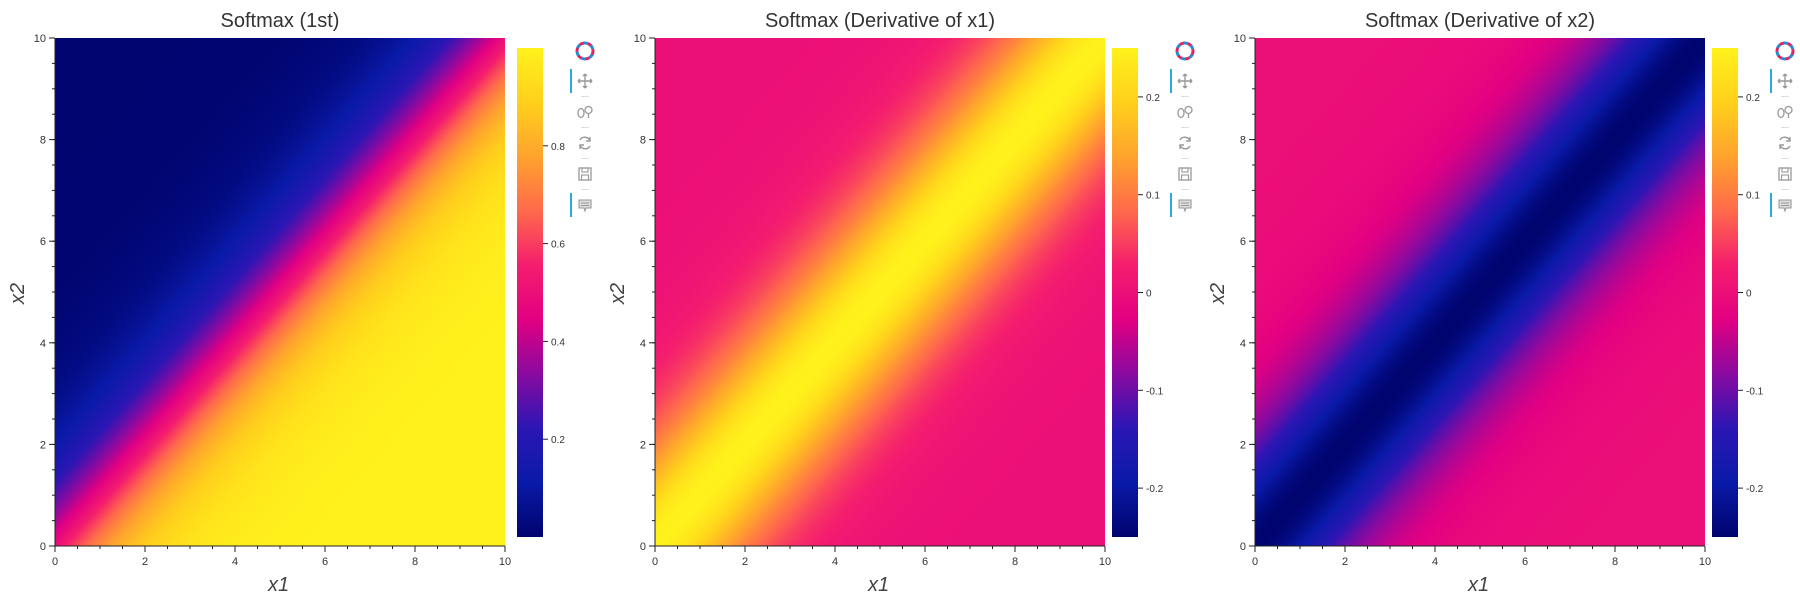 Image resolution: width=1800 pixels, height=600 pixels. What do you see at coordinates (1155, 489) in the screenshot?
I see `colorbar-tick-label: -0.2` at bounding box center [1155, 489].